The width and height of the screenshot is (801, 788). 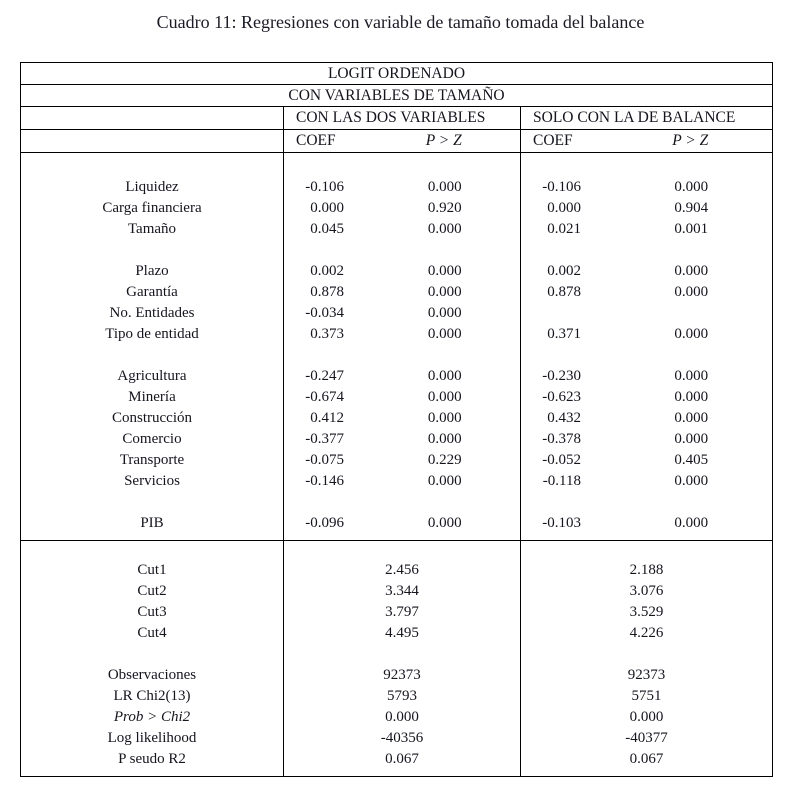 What do you see at coordinates (646, 696) in the screenshot?
I see `group2-stat-cell: 5751` at bounding box center [646, 696].